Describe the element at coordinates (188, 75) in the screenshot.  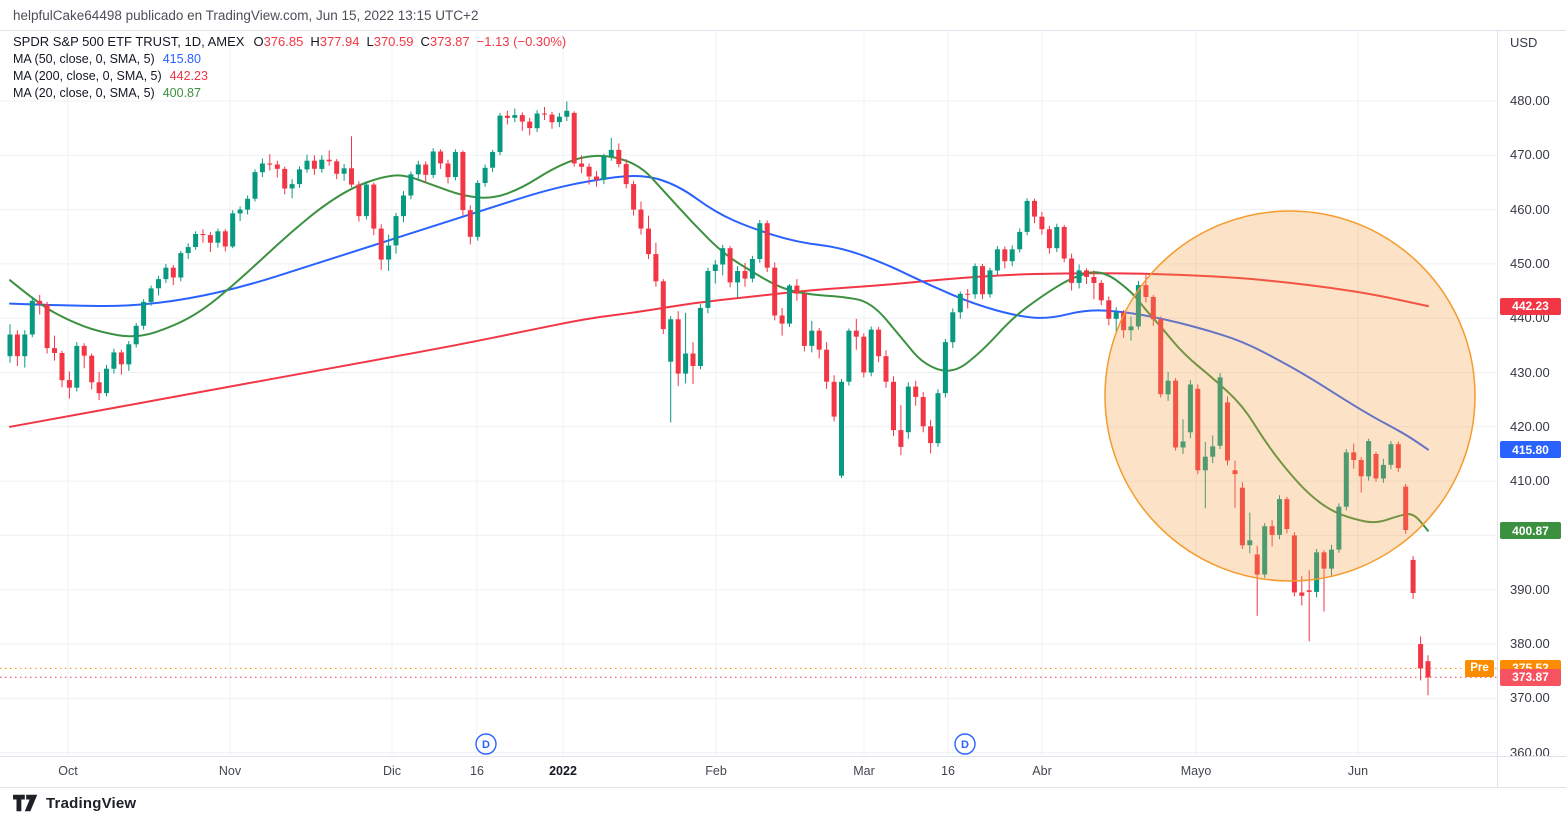
I see `ma-value: 442.23` at that location.